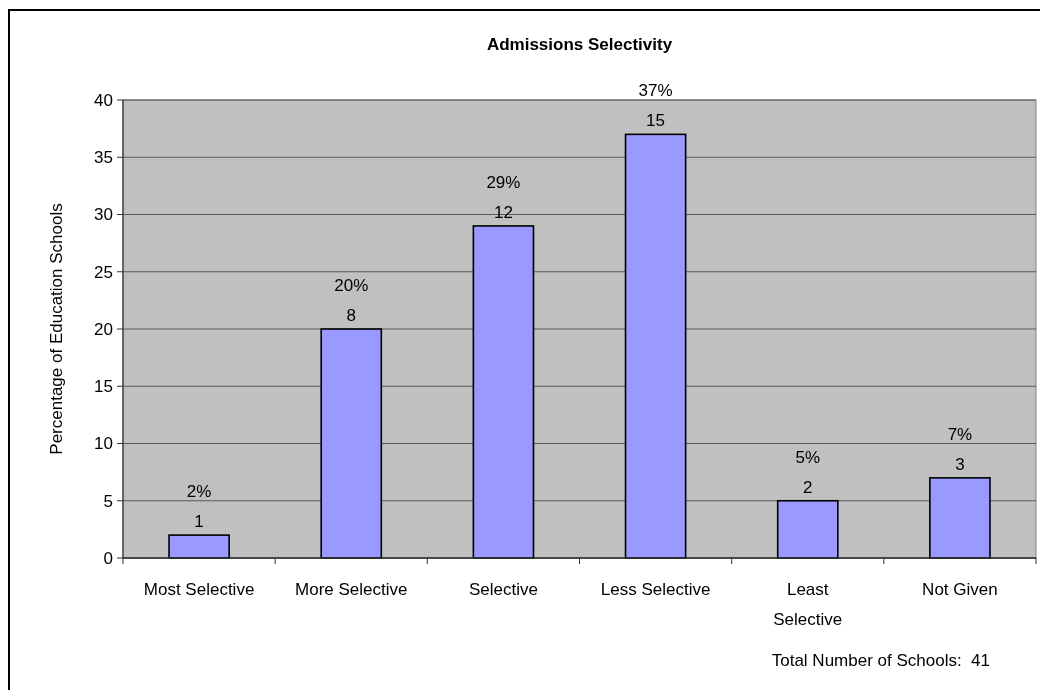  I want to click on data-label: 2% 1, so click(199, 507).